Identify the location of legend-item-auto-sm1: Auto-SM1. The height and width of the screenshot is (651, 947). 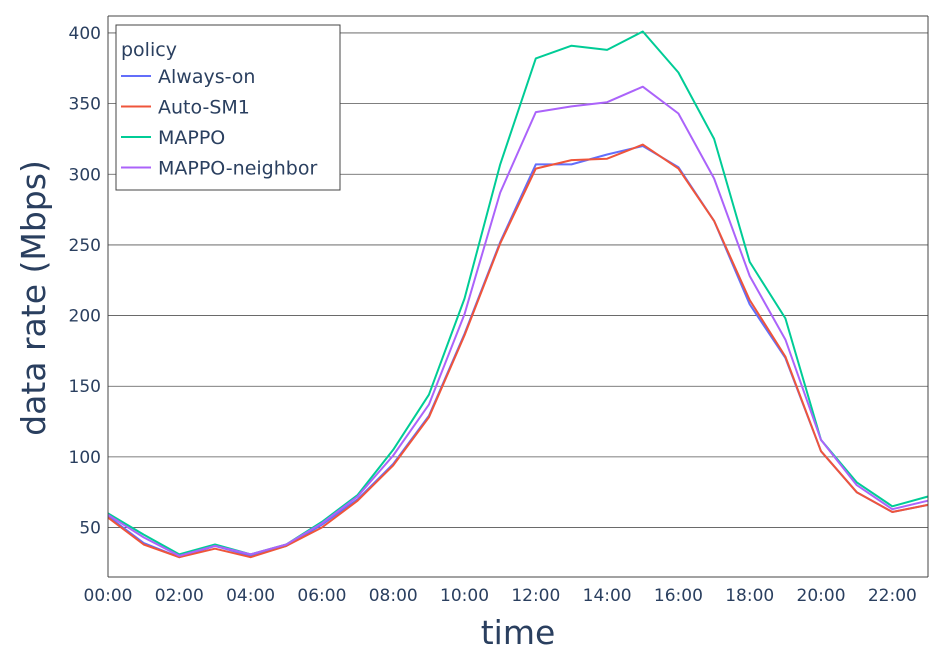
(185, 108).